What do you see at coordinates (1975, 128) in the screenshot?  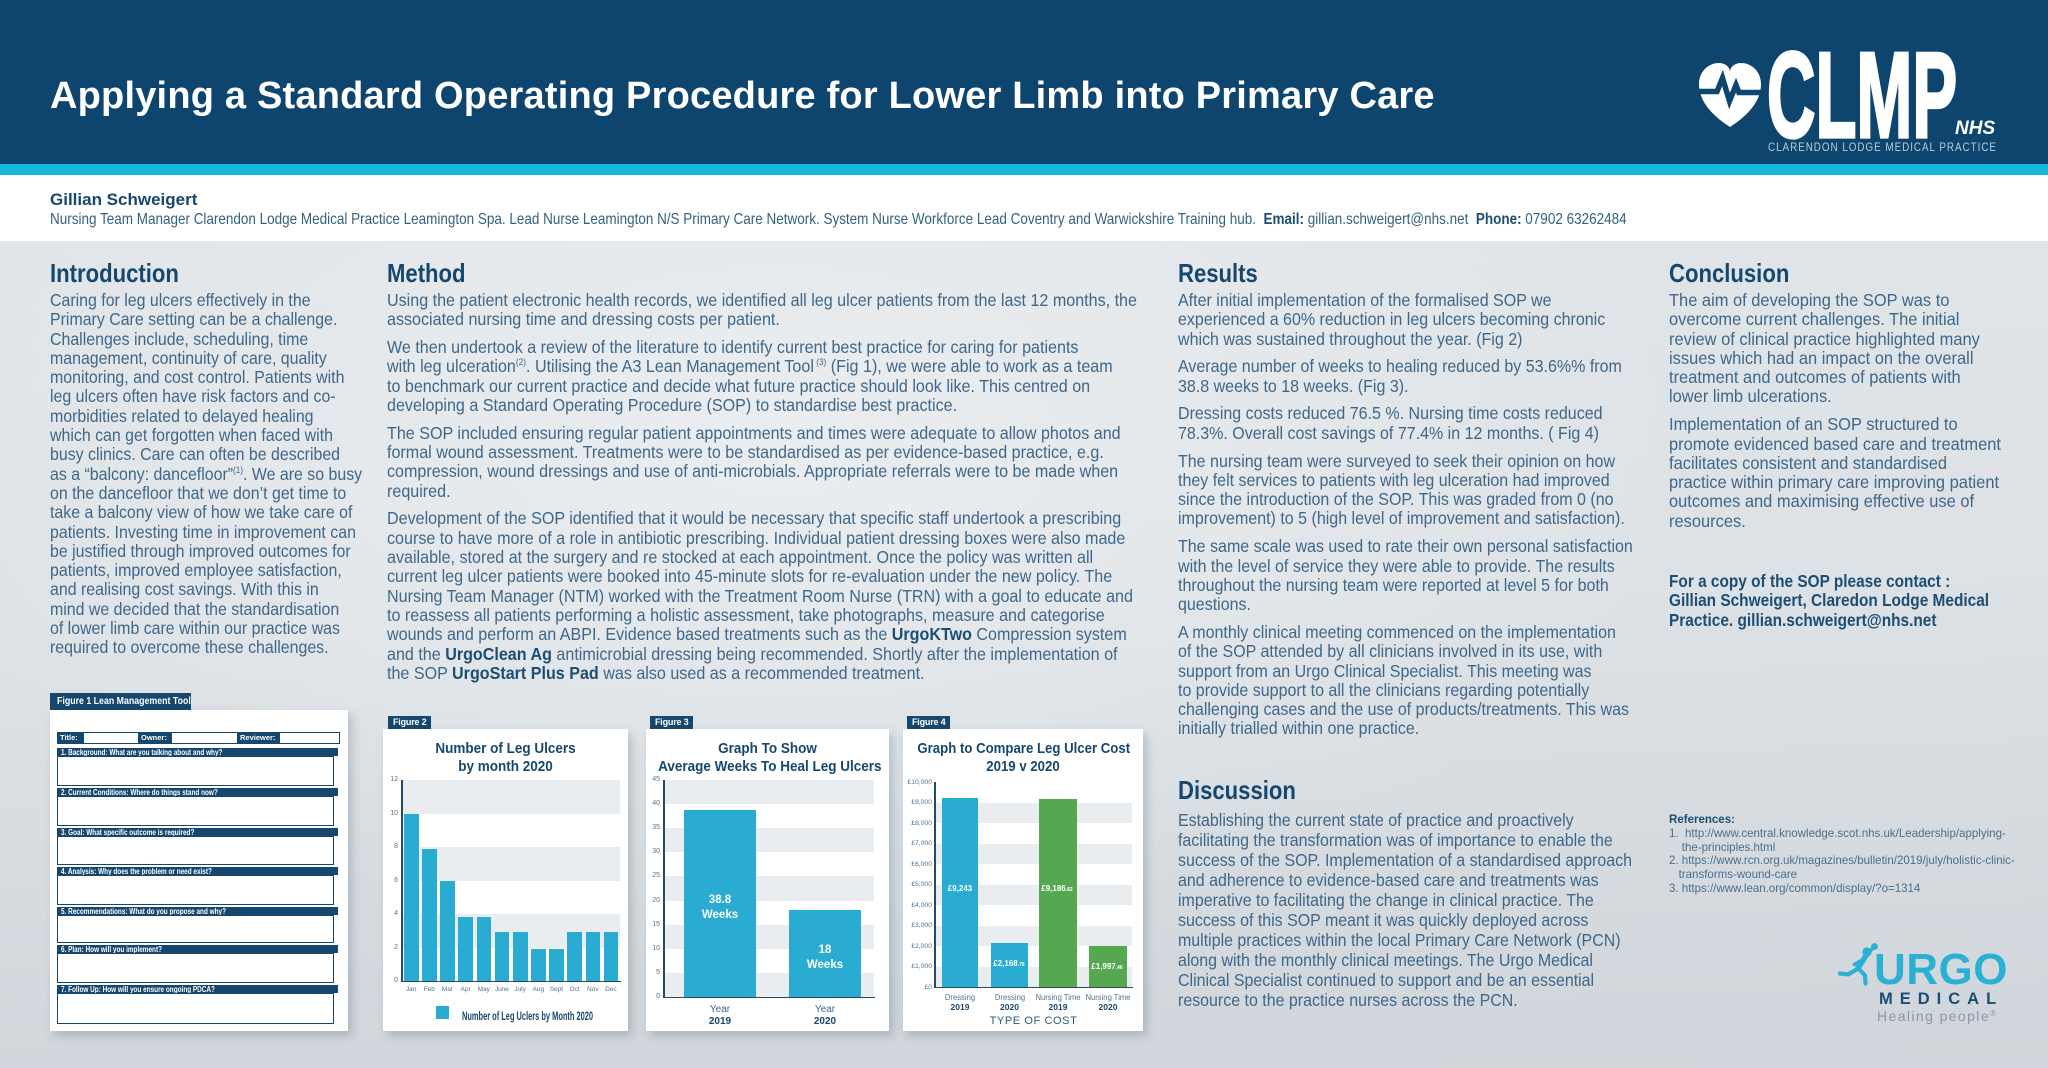 I see `svg-text: NHS` at bounding box center [1975, 128].